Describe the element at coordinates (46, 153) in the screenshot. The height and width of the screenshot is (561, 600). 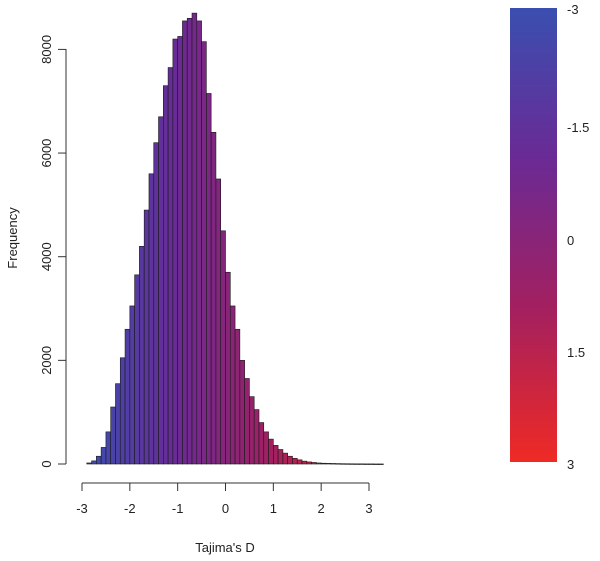
I see `y-tick-label: 6000` at that location.